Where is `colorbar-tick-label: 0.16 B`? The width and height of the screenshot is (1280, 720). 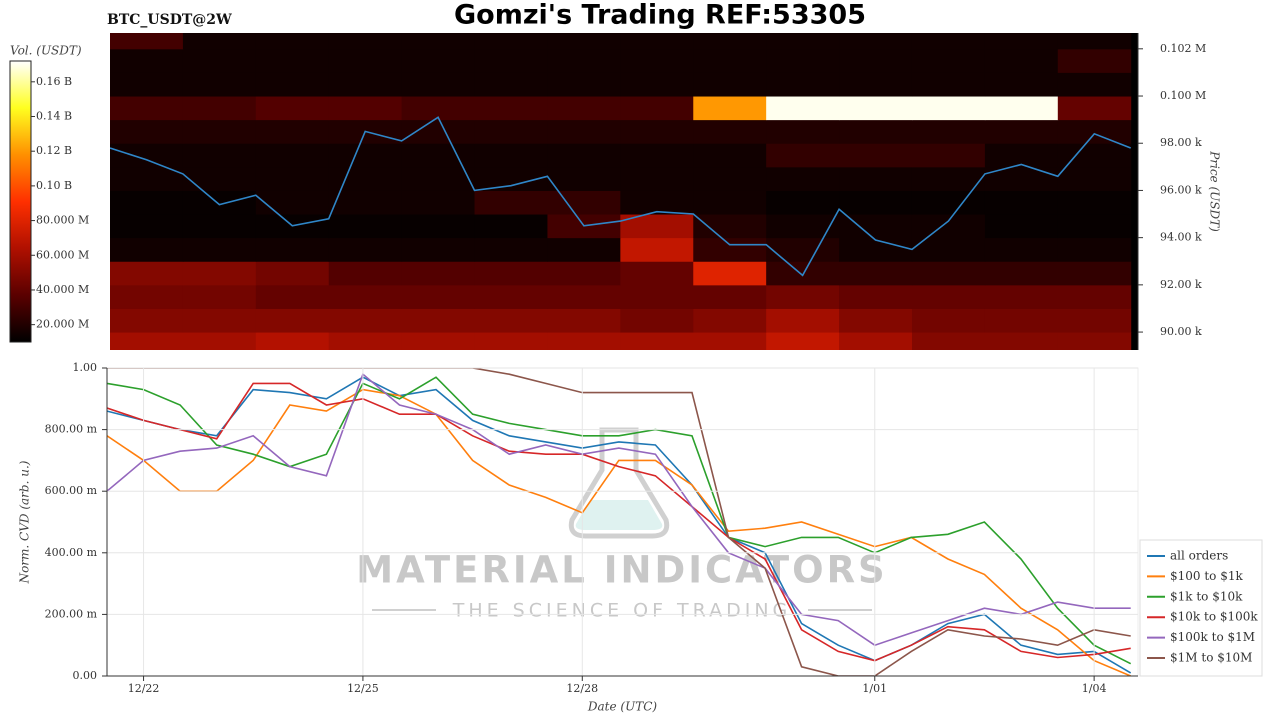 colorbar-tick-label: 0.16 B is located at coordinates (54, 81).